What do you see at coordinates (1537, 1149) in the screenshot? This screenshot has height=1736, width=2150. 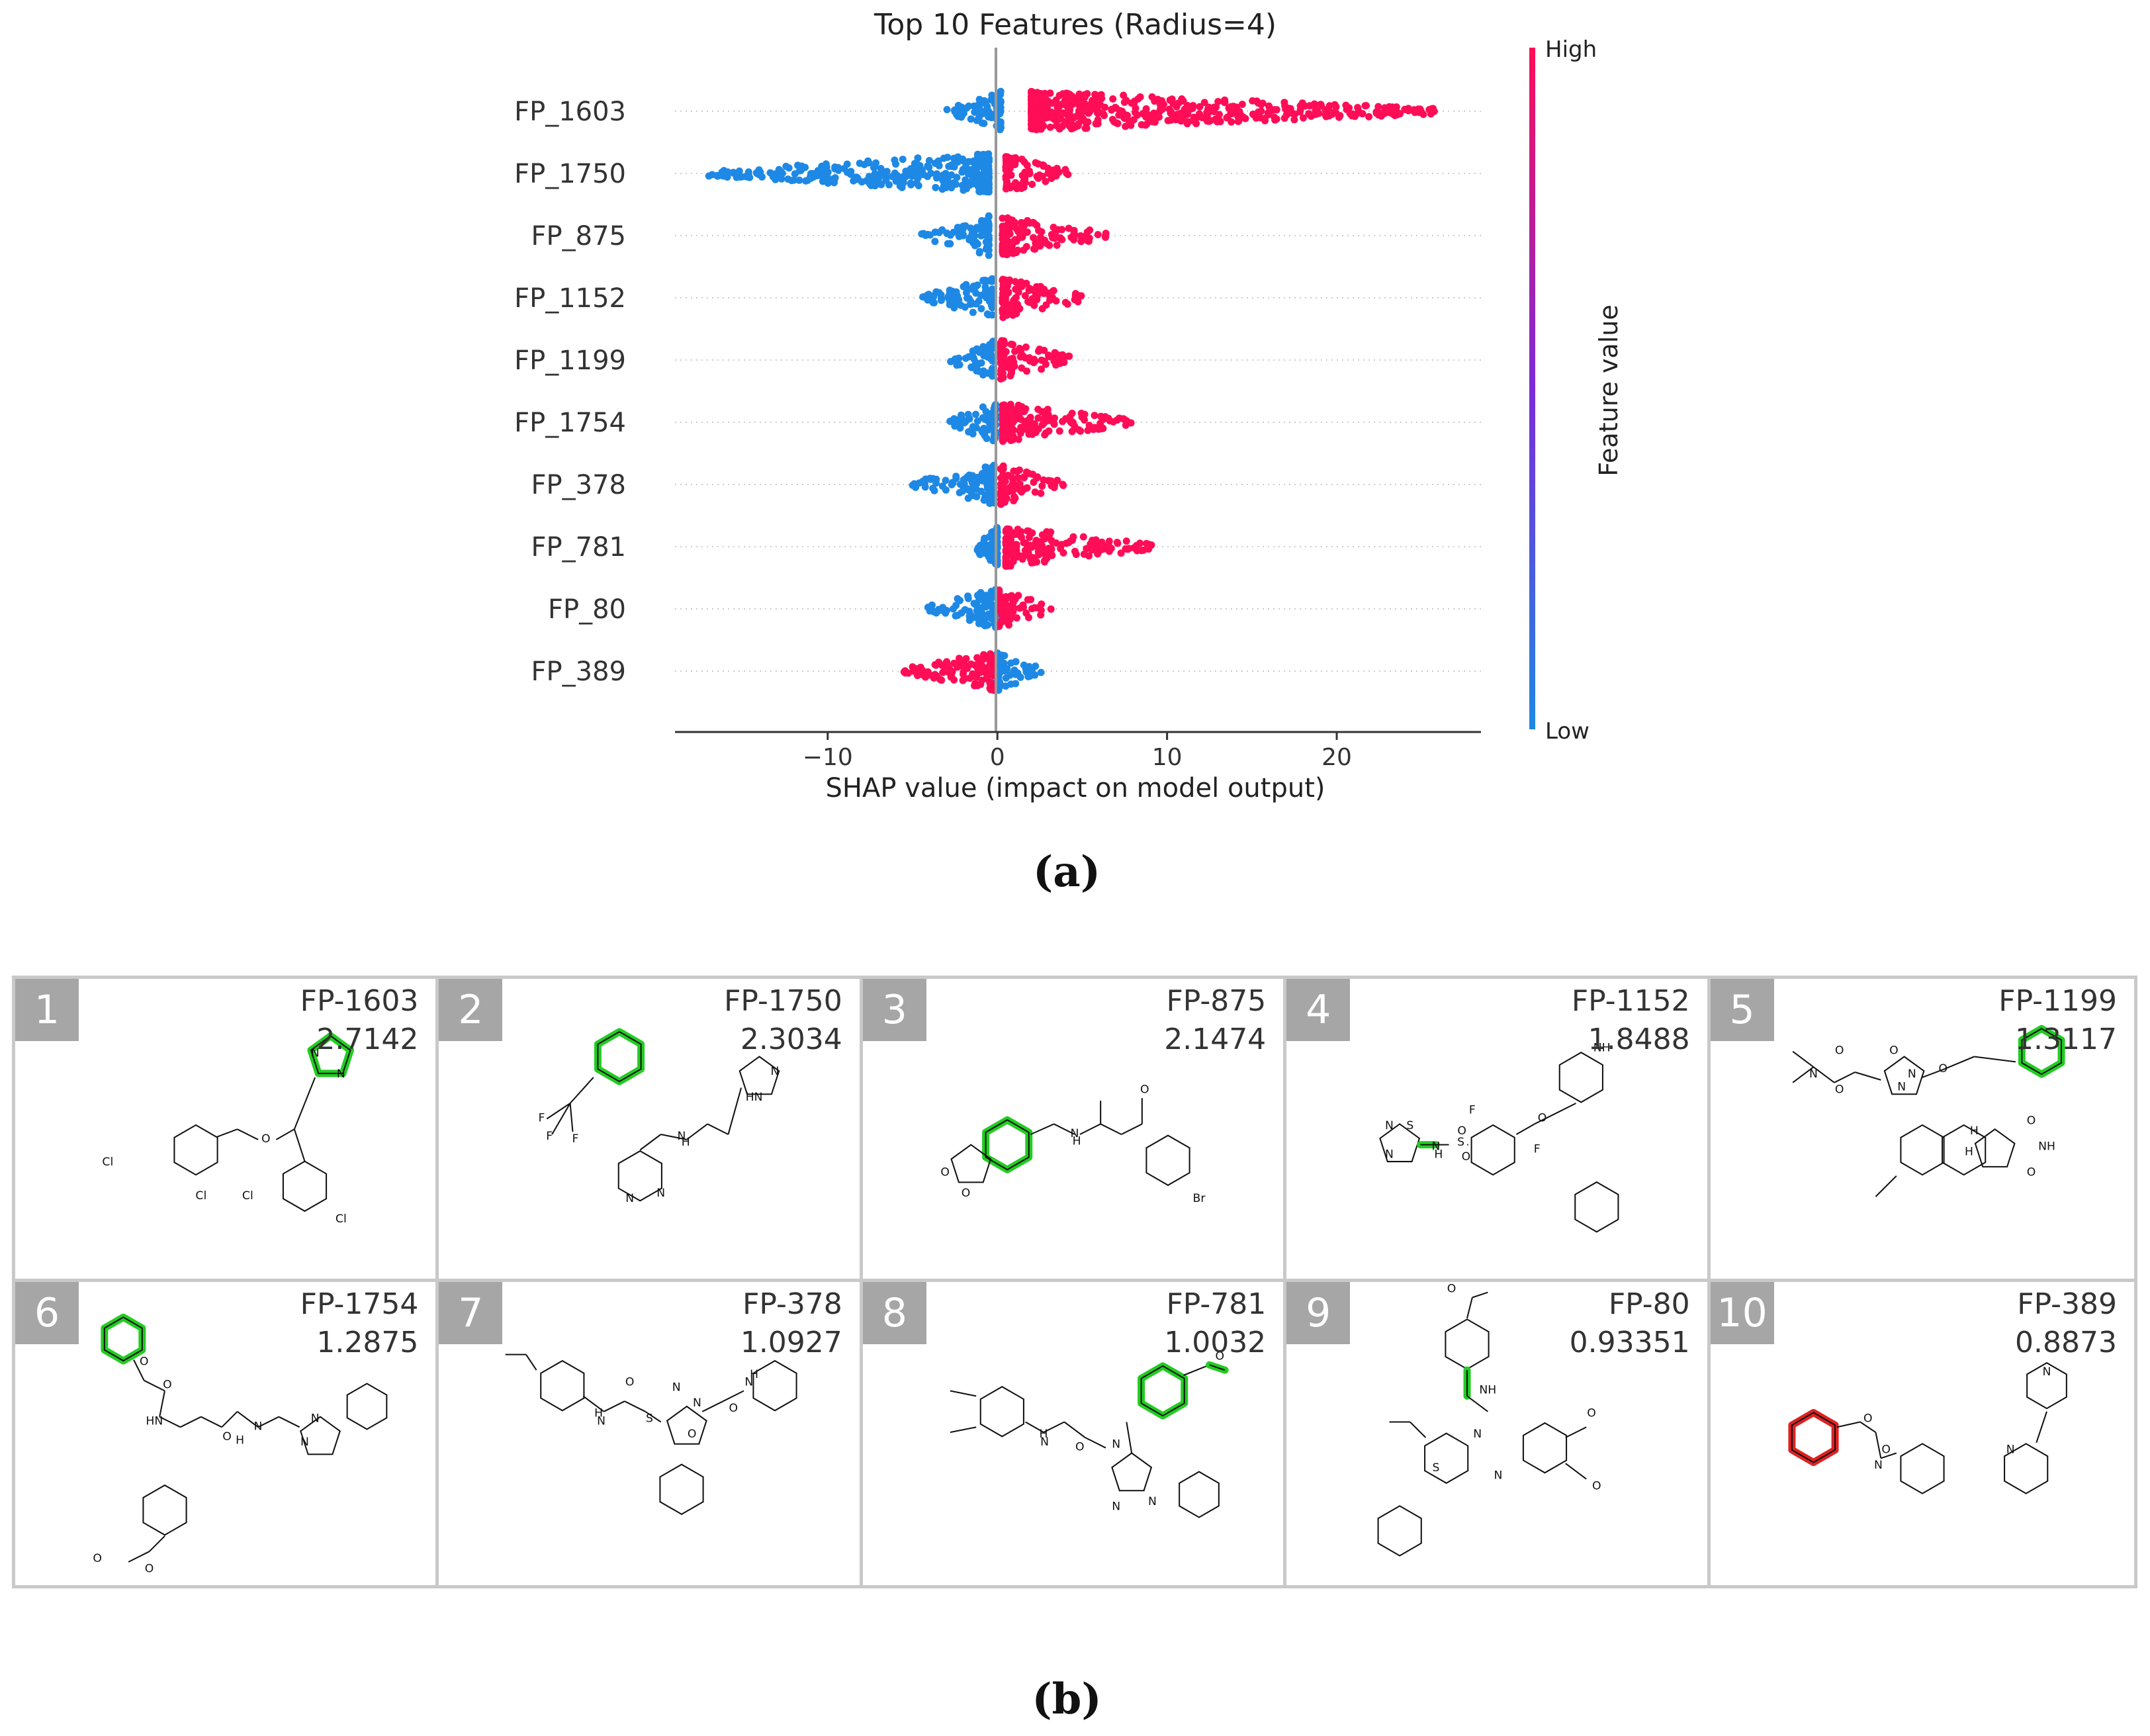 I see `atom-label: F` at bounding box center [1537, 1149].